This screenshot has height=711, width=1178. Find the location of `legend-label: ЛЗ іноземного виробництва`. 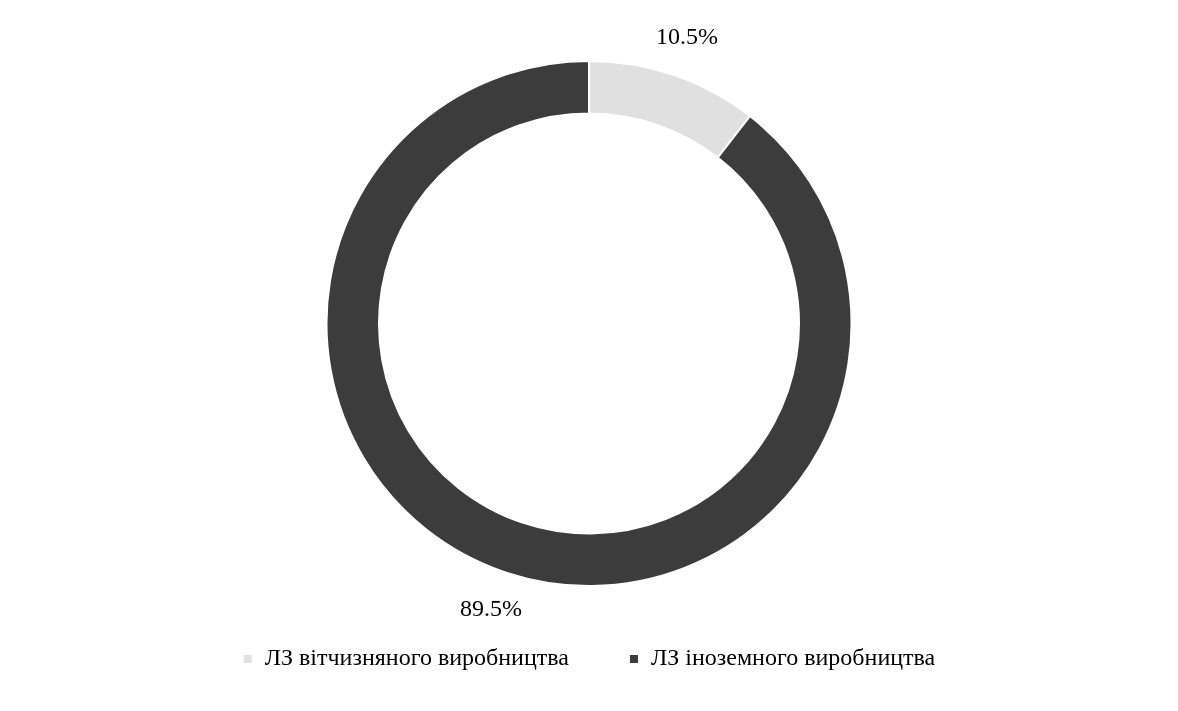

legend-label: ЛЗ іноземного виробництва is located at coordinates (793, 657).